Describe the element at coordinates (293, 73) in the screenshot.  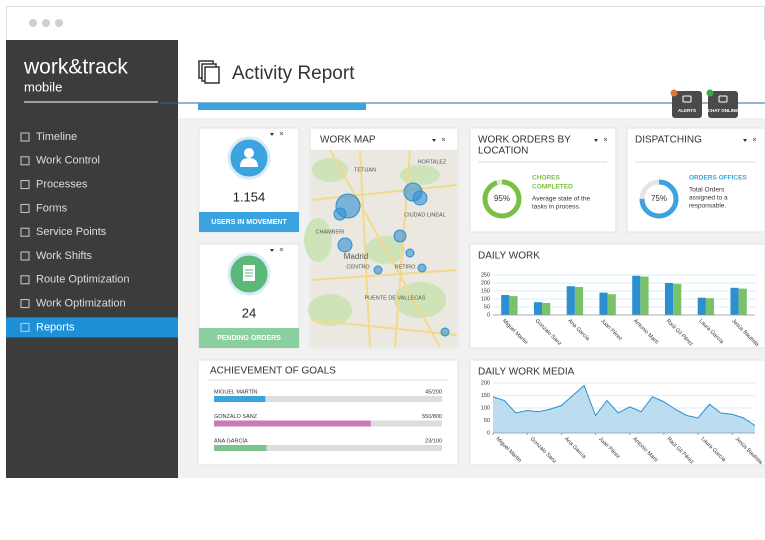
I see `page-title: Activity Report` at that location.